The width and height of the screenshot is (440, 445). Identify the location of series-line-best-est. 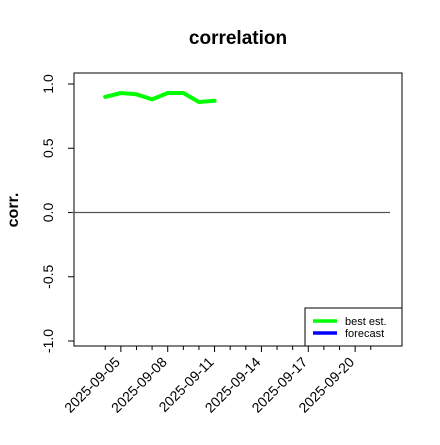
(160, 97).